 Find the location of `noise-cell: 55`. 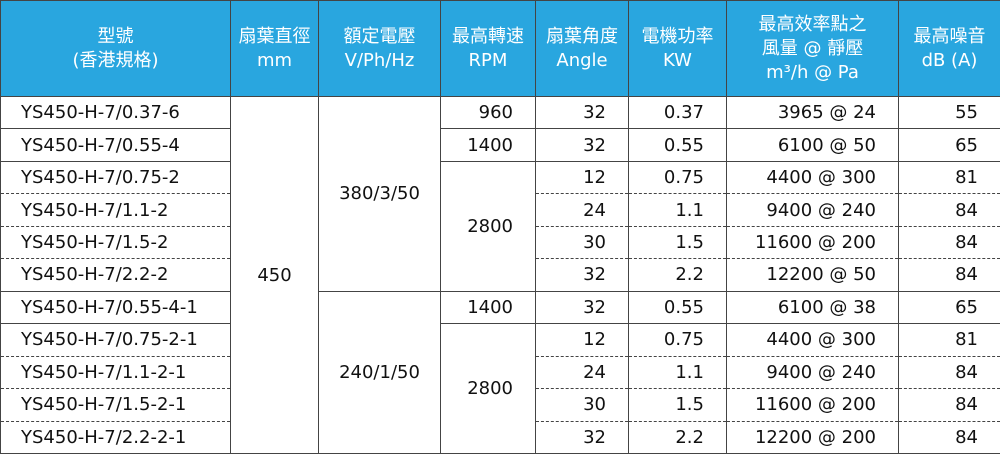

noise-cell: 55 is located at coordinates (949, 112).